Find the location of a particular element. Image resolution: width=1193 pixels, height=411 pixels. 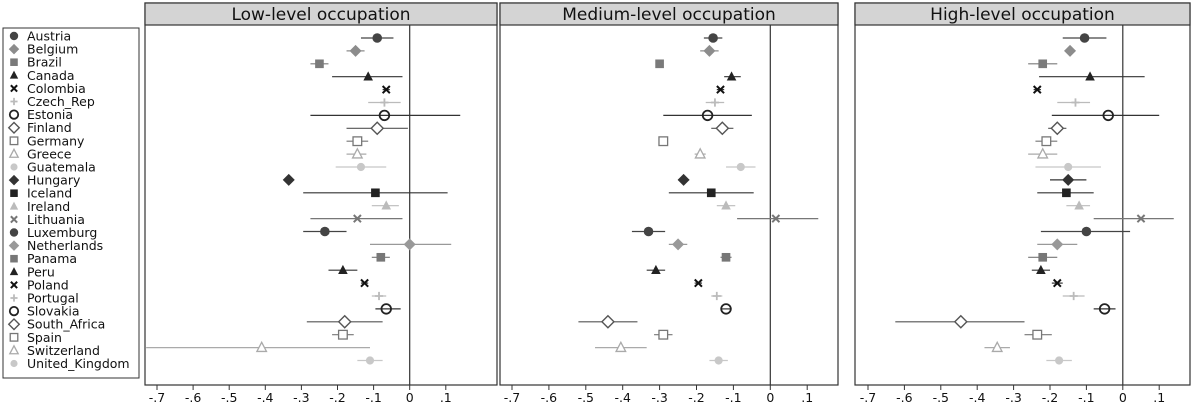

legend-marker-netherlands is located at coordinates (14, 245).